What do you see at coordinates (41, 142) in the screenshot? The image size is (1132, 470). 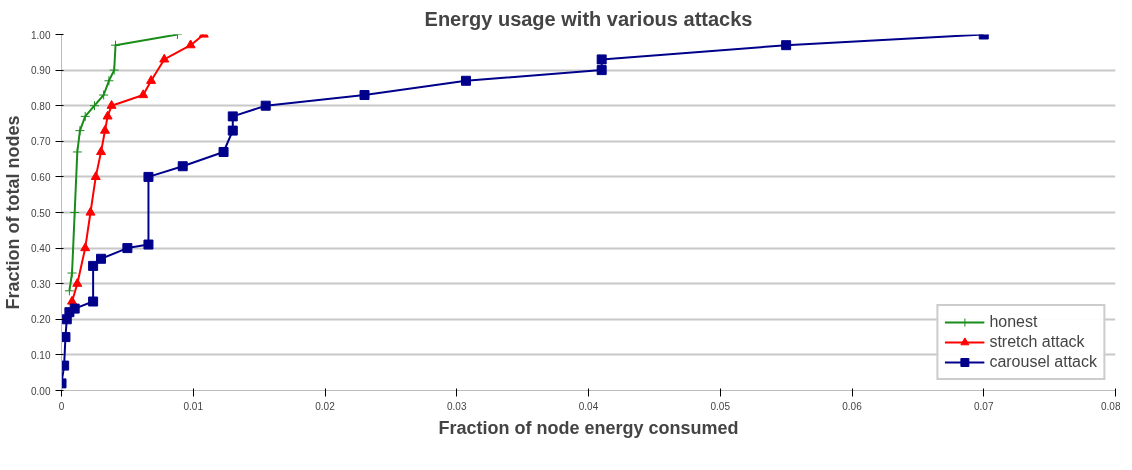 I see `y-tick-label: 0.70` at bounding box center [41, 142].